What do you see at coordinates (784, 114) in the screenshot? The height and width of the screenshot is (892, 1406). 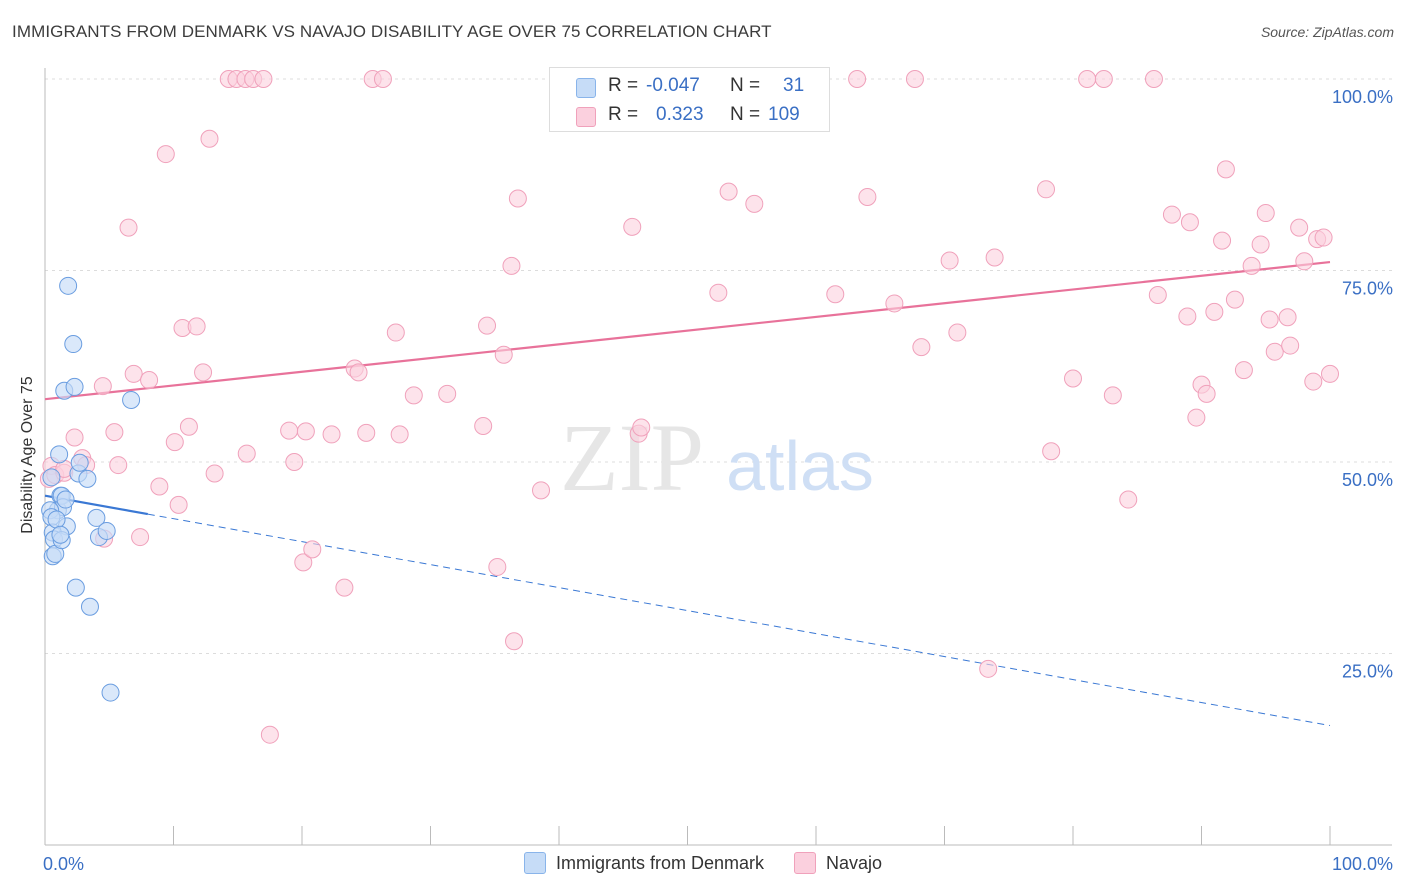 I see `stats-n-value-pink: 109` at bounding box center [784, 114].